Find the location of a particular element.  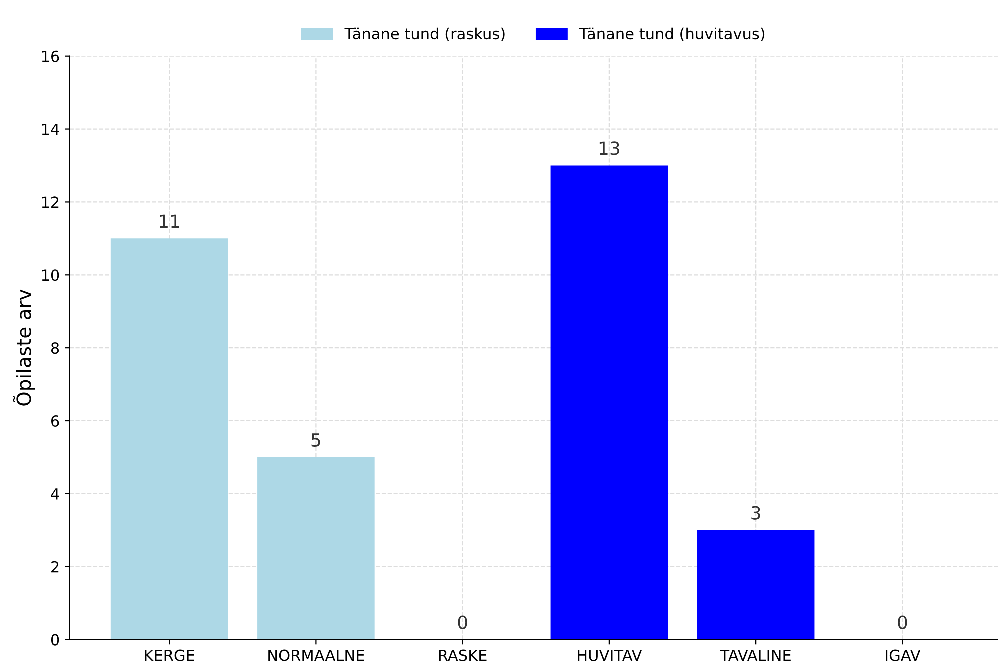

y-tick-label: 14 is located at coordinates (51, 130).